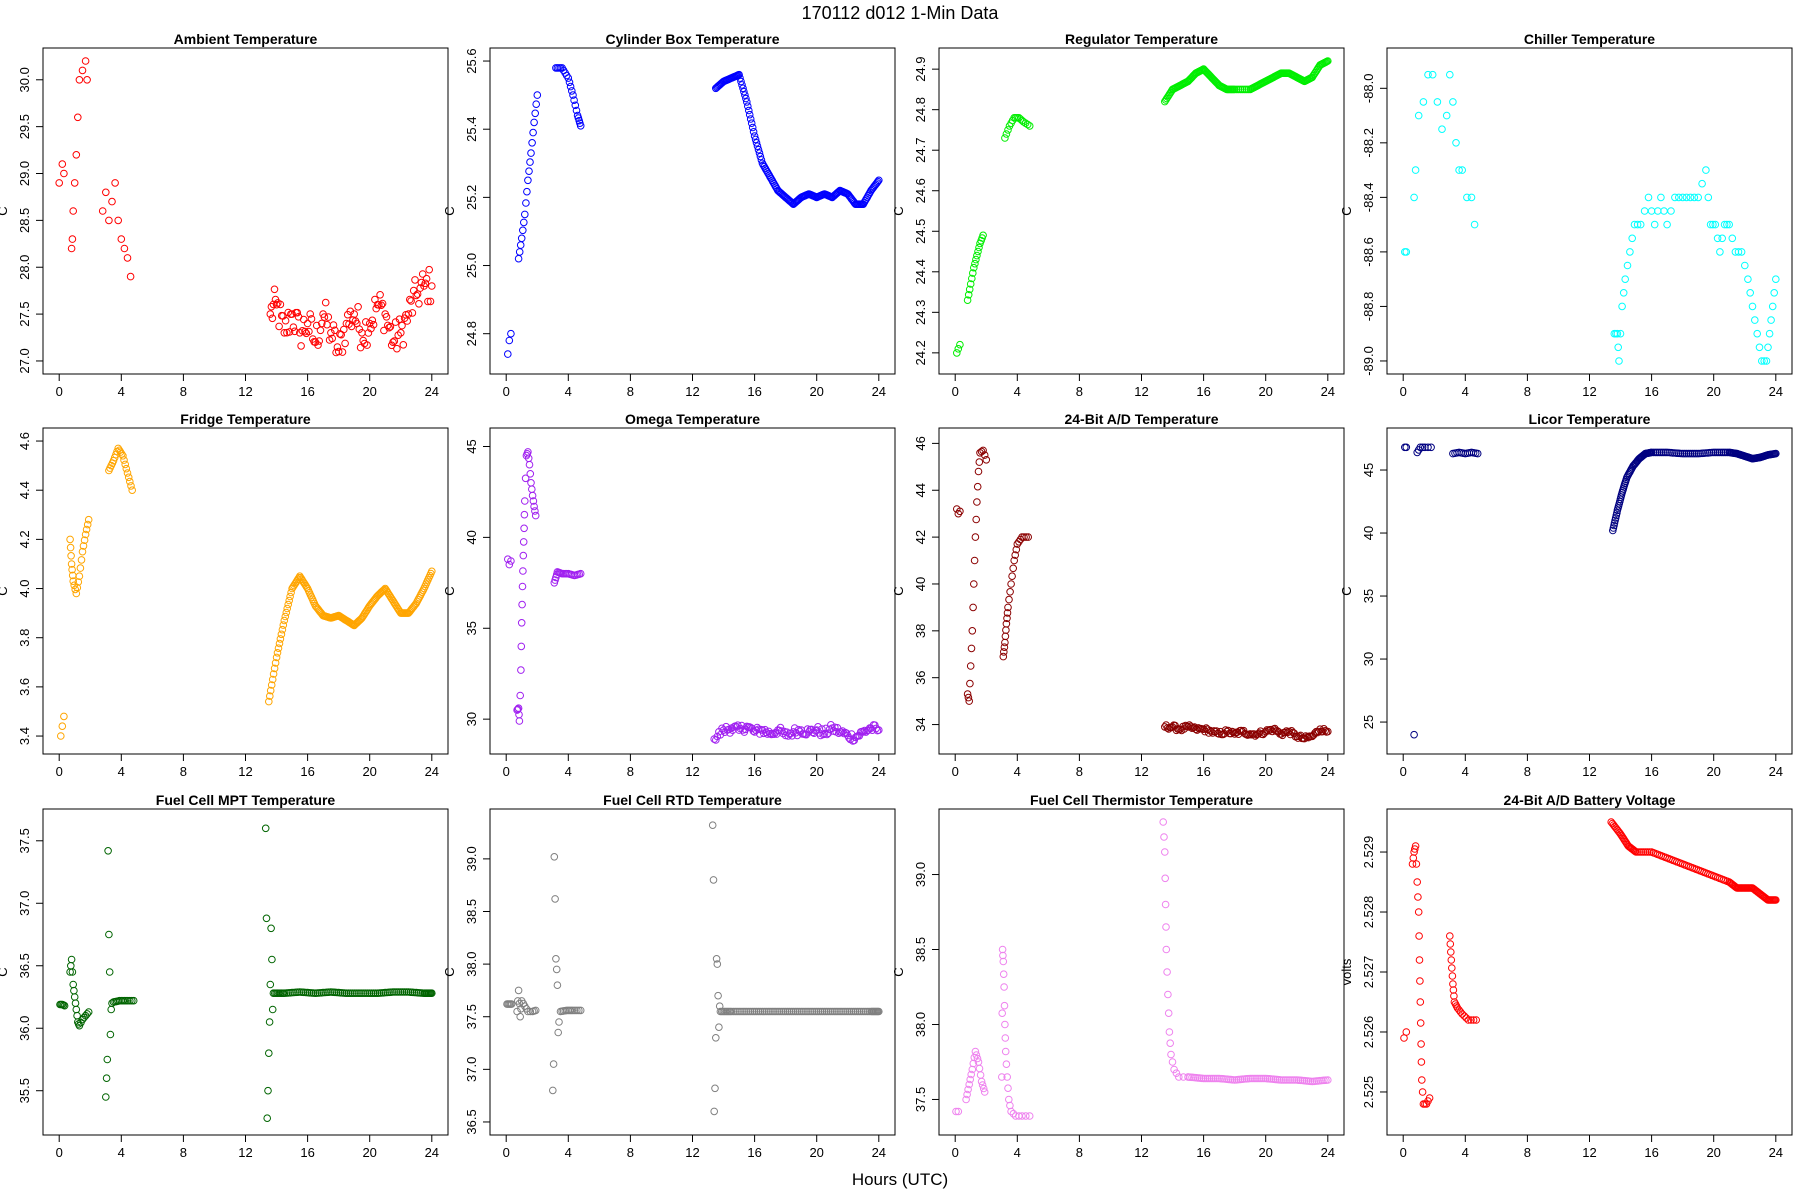  I want to click on y-tick-label: 38.0, so click(920, 1024).